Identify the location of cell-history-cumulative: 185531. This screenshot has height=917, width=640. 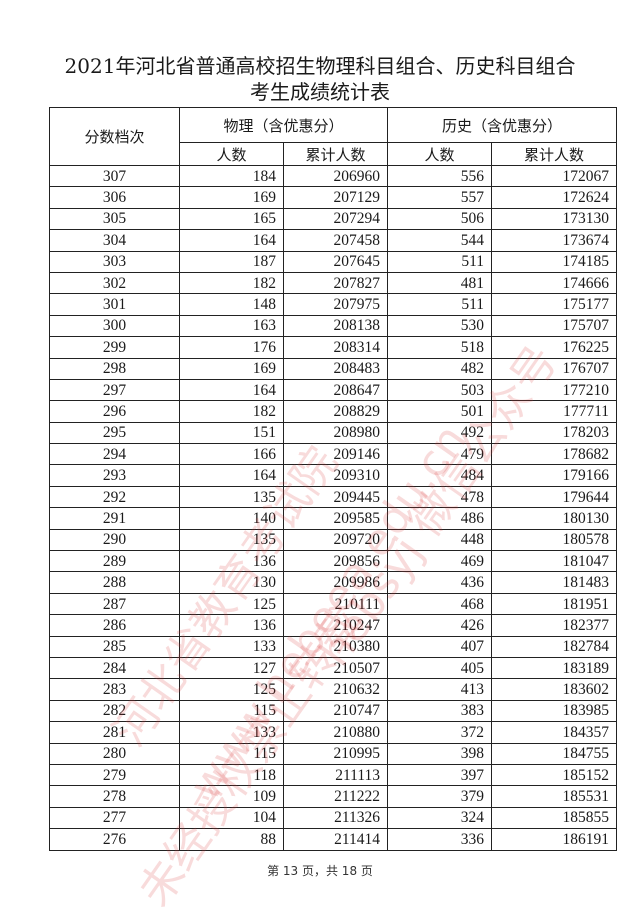
(554, 796).